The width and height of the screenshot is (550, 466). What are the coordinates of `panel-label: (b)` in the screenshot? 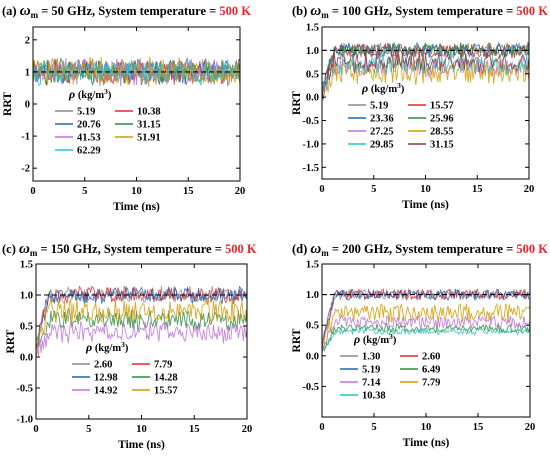 It's located at (301, 11).